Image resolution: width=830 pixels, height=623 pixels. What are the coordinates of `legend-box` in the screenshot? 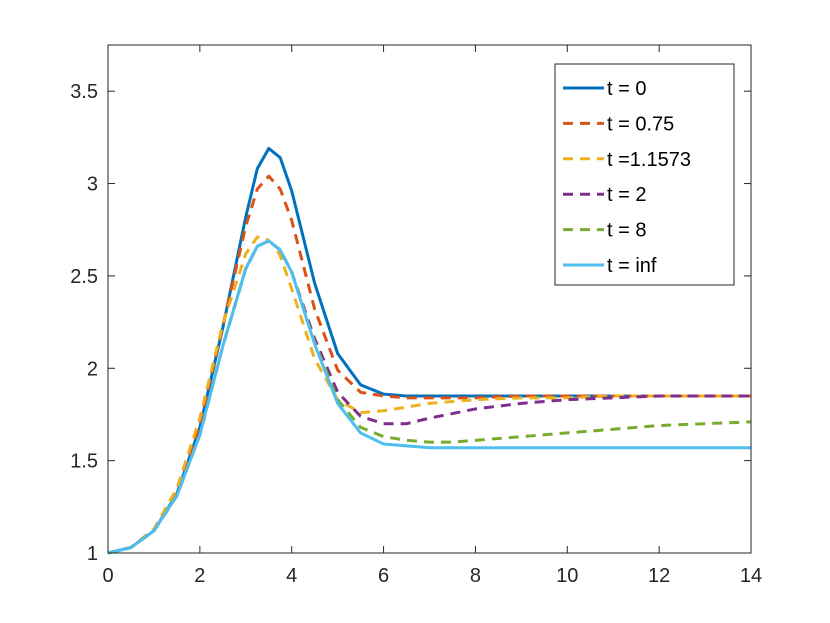 It's located at (644, 174).